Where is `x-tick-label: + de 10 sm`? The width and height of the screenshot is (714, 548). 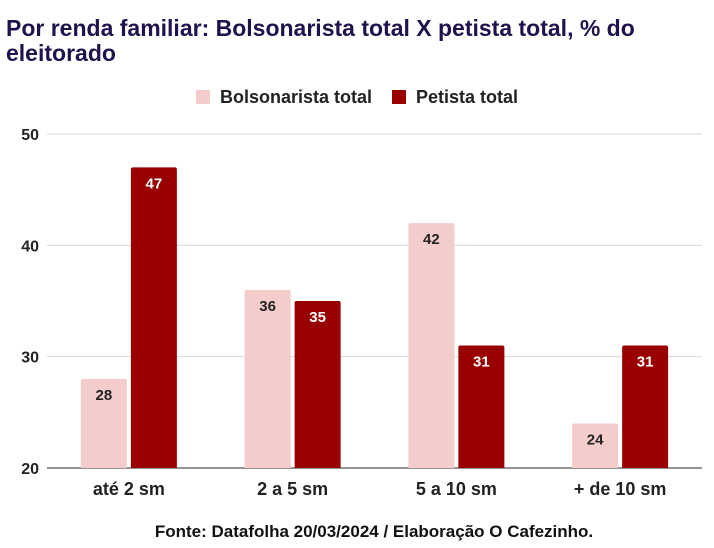
x-tick-label: + de 10 sm is located at coordinates (620, 489).